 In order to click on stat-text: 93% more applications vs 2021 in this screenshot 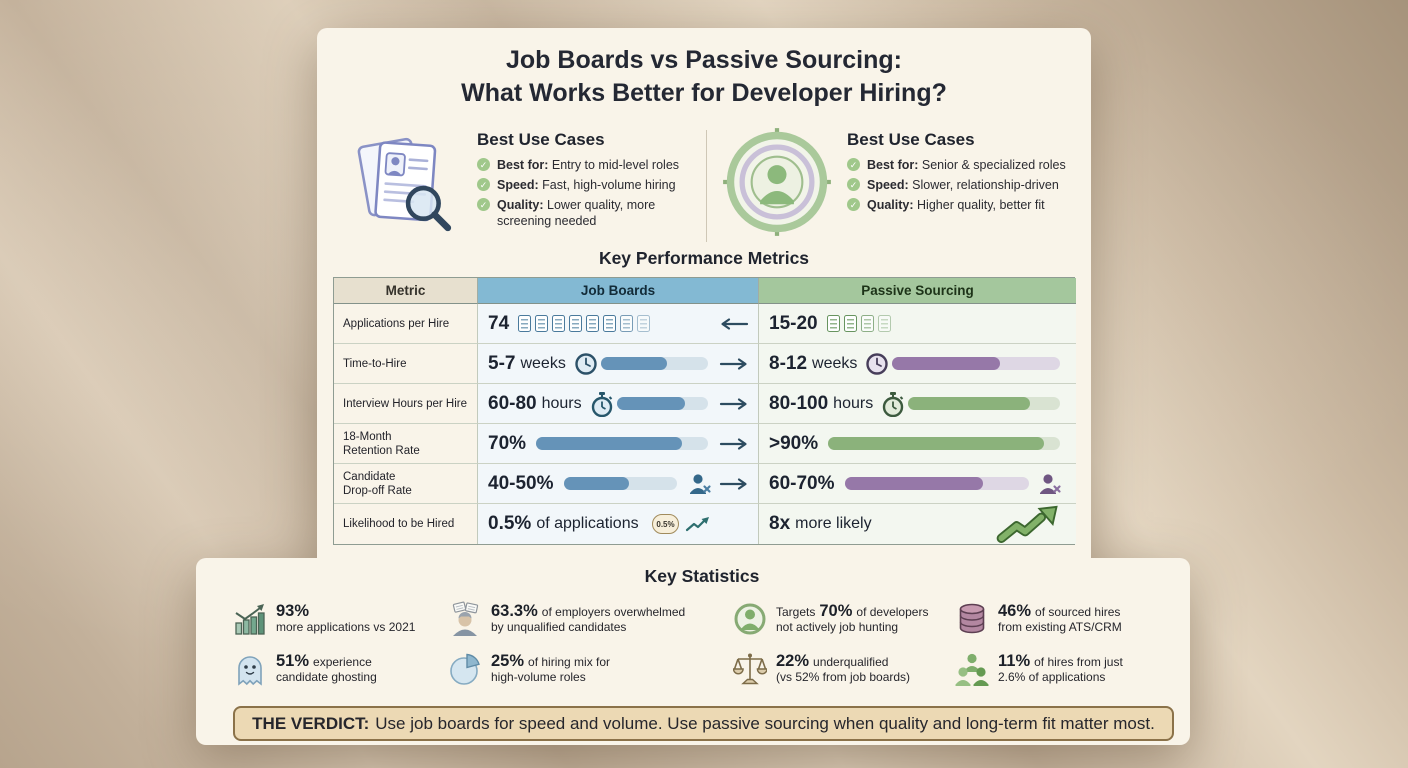, I will do `click(346, 618)`.